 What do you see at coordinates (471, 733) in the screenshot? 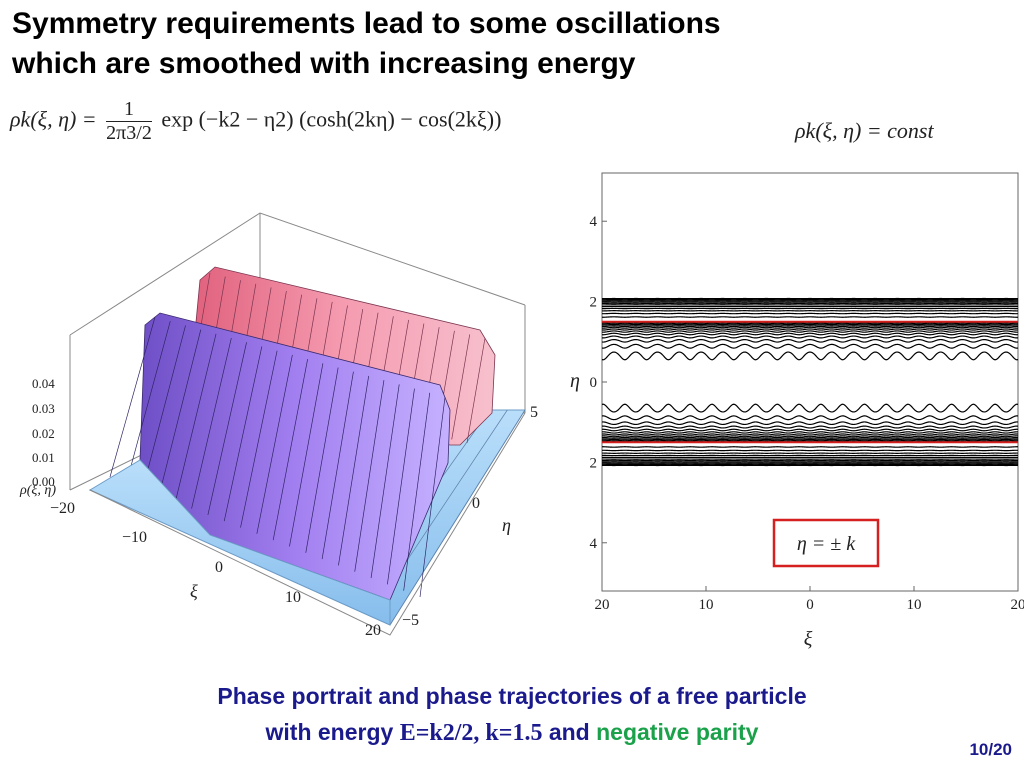
I see `caption-energy: E=k2/2, k=1.5` at bounding box center [471, 733].